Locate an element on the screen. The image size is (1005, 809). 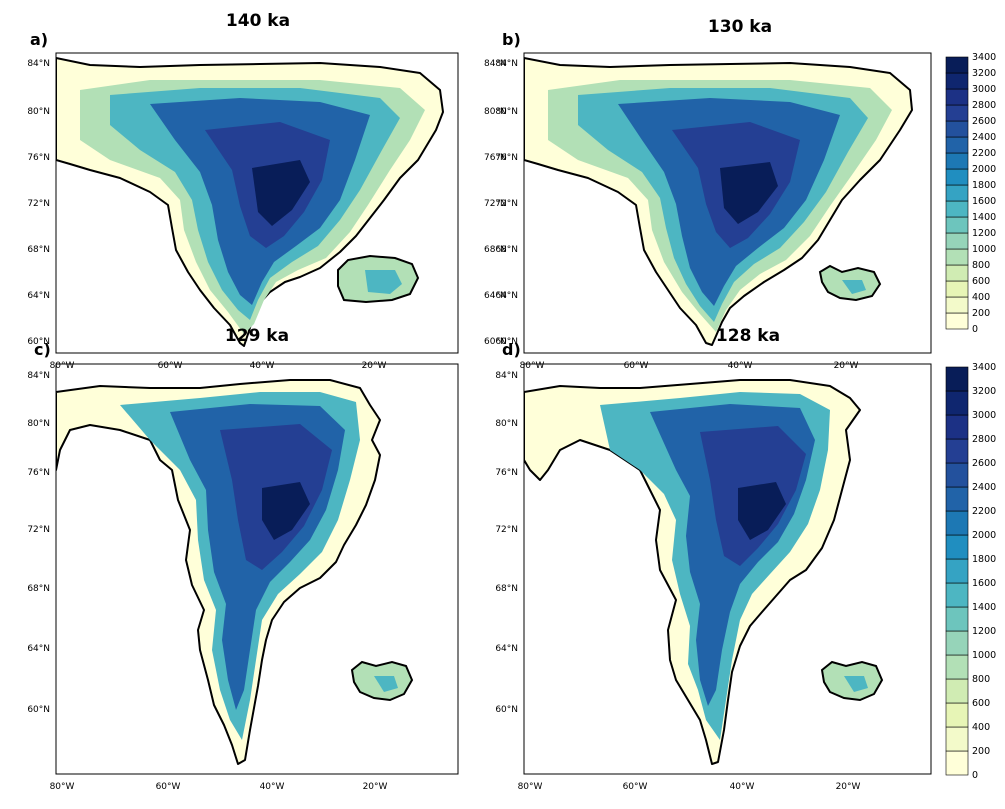
ice-map is located at coordinates (250, 202).